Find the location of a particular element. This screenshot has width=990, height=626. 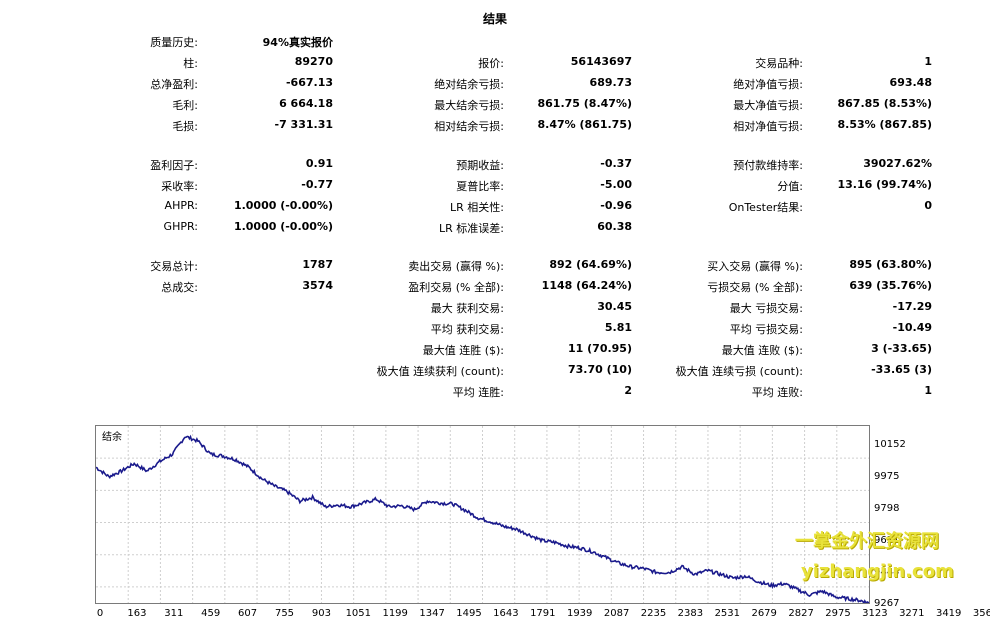

col2-value-6: -0.96 is located at coordinates (616, 205).